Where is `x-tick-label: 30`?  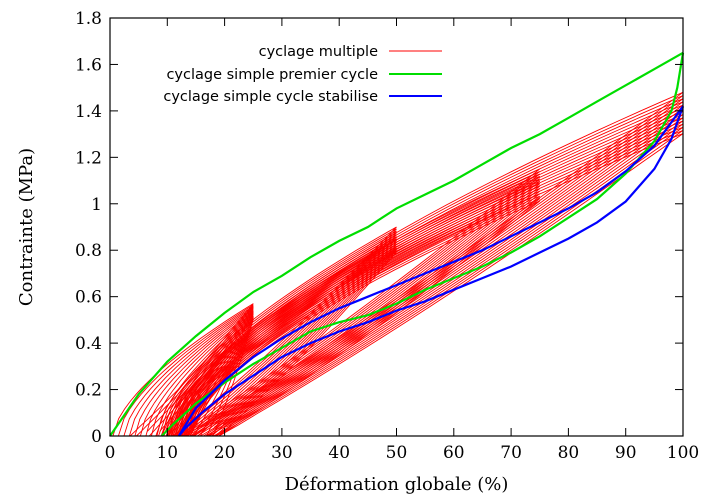
x-tick-label: 30 is located at coordinates (282, 453).